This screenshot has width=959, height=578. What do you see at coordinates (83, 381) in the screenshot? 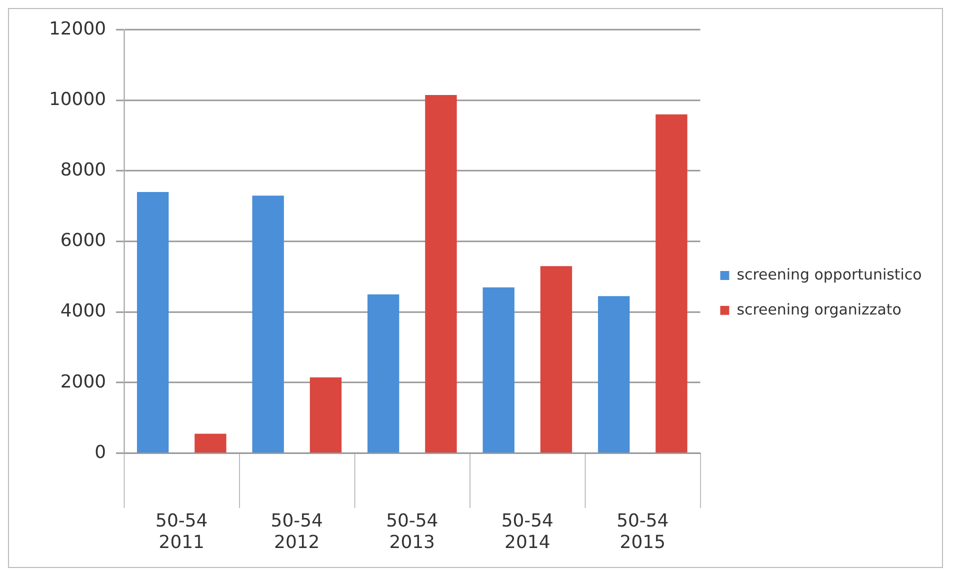
I see `y-tick-label: 2000` at bounding box center [83, 381].